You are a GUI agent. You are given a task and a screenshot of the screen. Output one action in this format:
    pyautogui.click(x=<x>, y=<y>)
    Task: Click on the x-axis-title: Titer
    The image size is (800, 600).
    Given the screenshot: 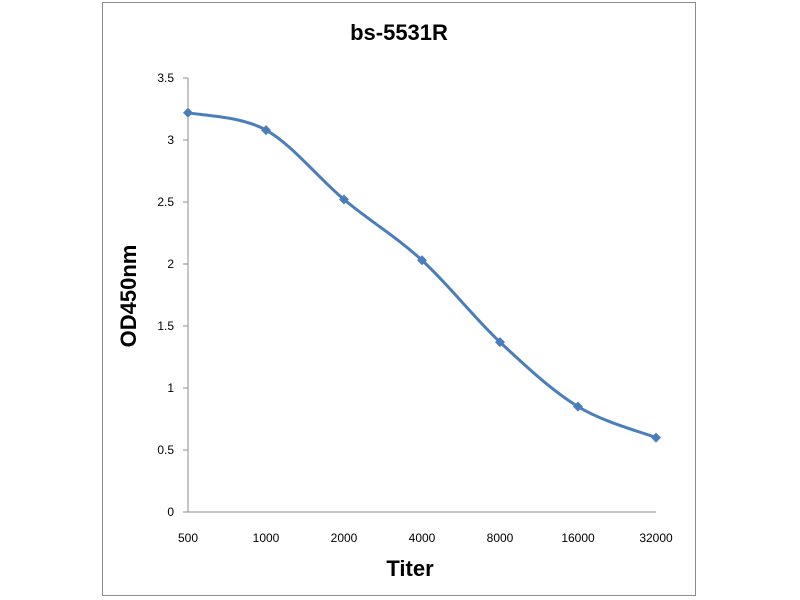 What is the action you would take?
    pyautogui.click(x=410, y=568)
    